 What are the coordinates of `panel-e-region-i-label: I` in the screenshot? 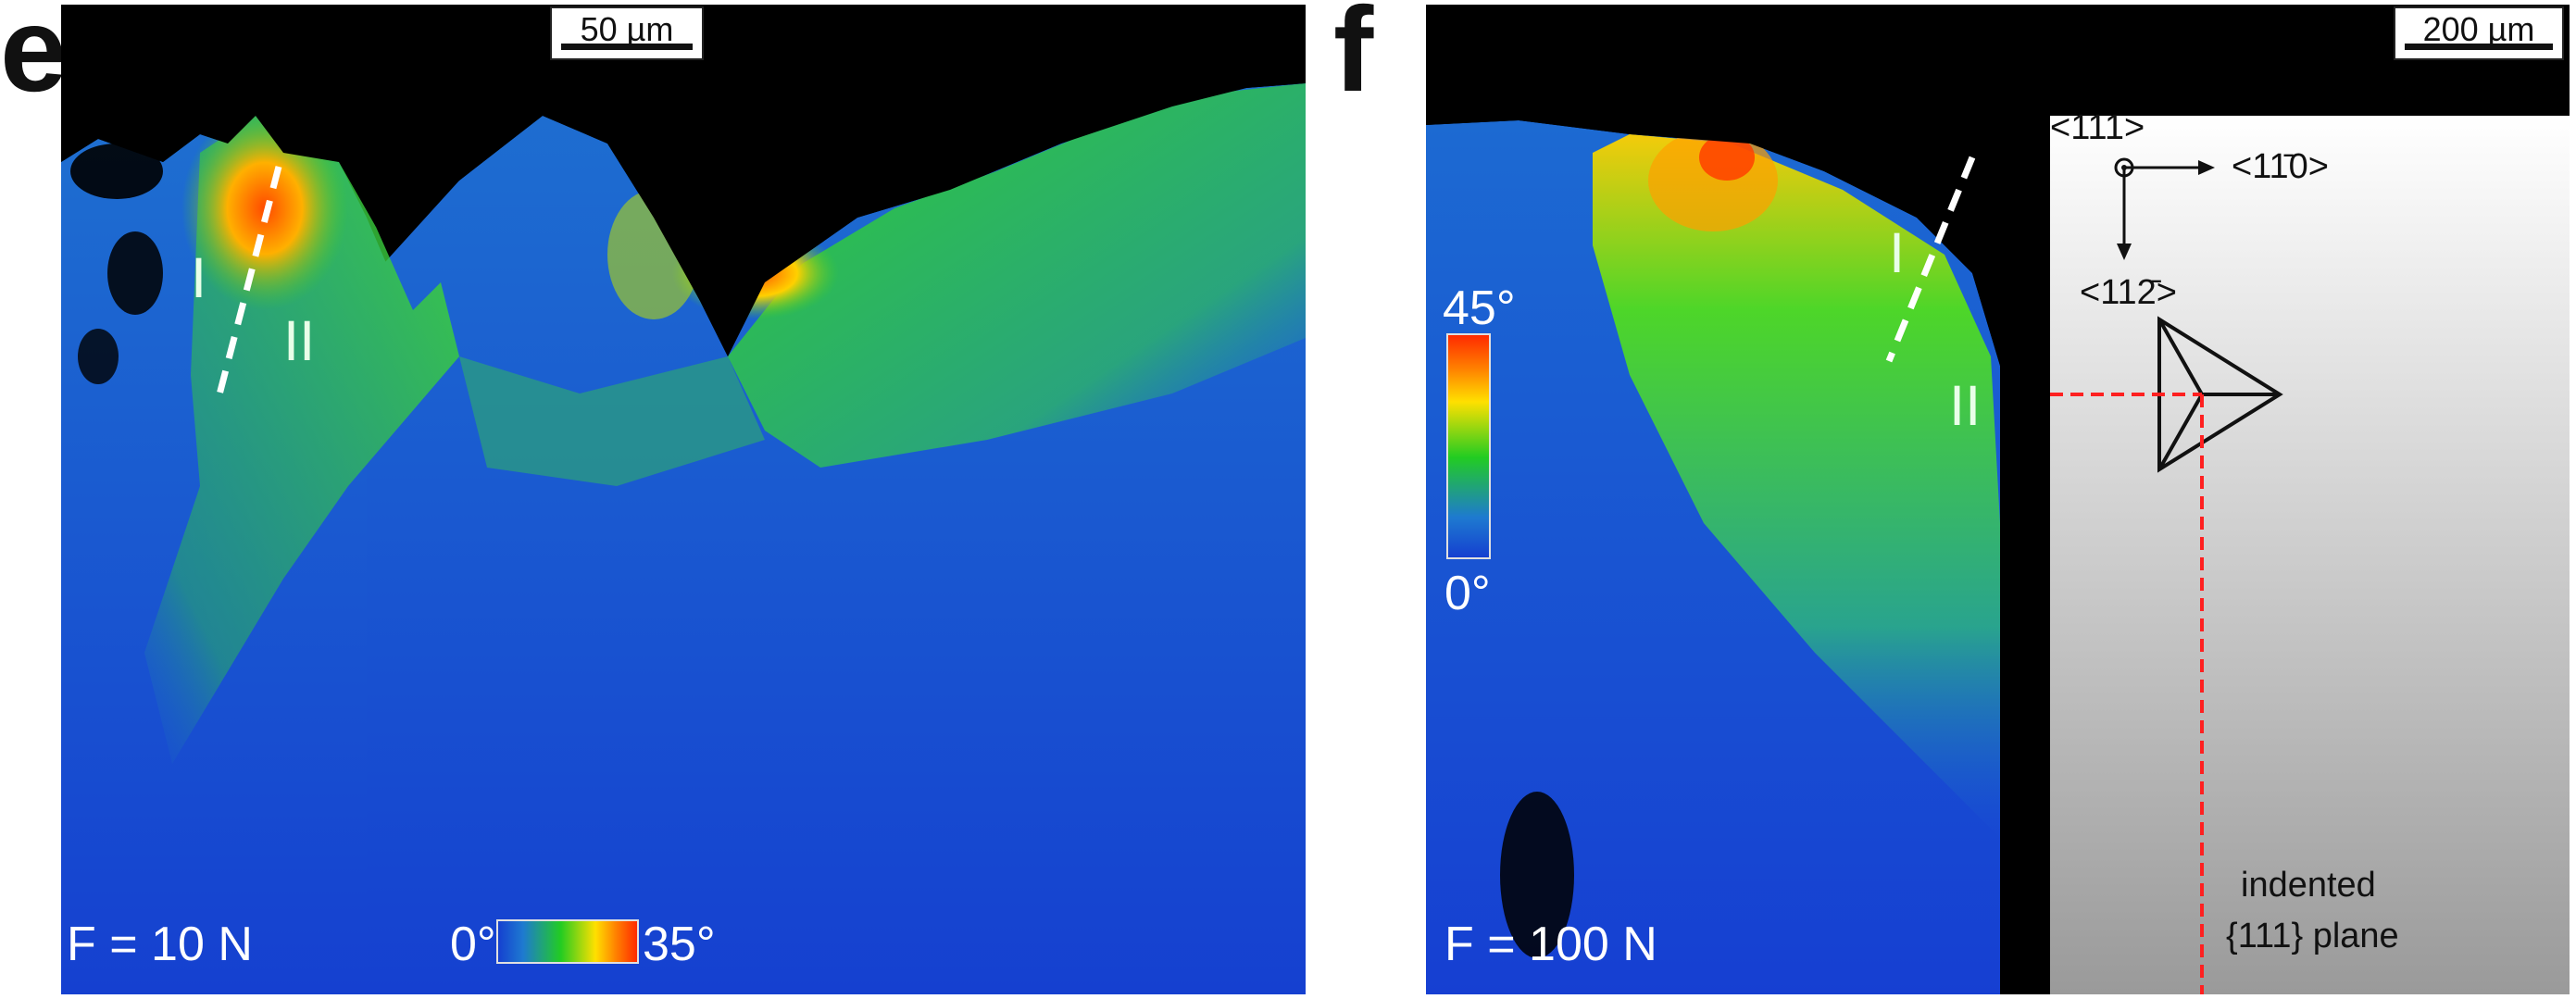 It's located at (199, 278).